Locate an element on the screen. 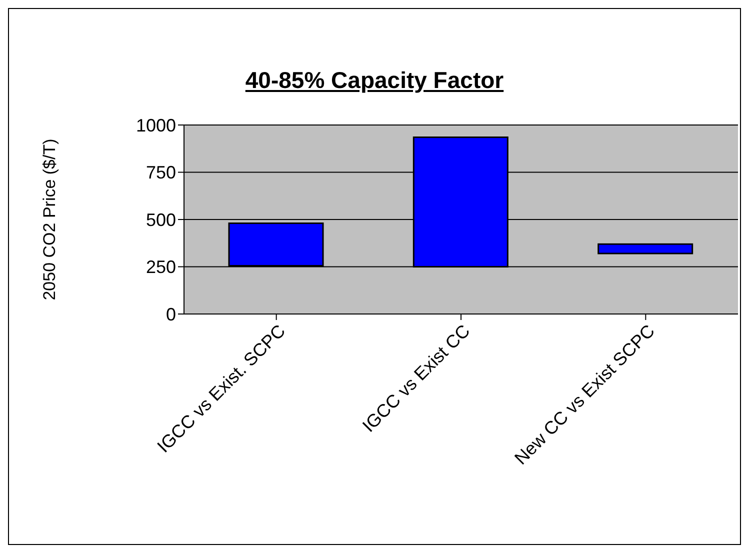 This screenshot has width=747, height=553. y-tick-label: 750 is located at coordinates (161, 172).